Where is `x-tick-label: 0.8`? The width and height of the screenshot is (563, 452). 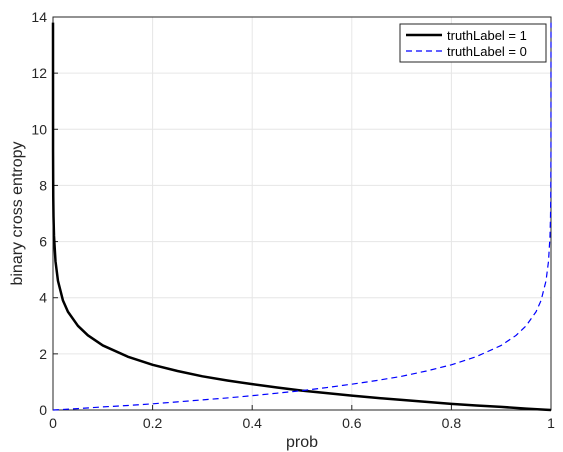 x-tick-label: 0.8 is located at coordinates (452, 423).